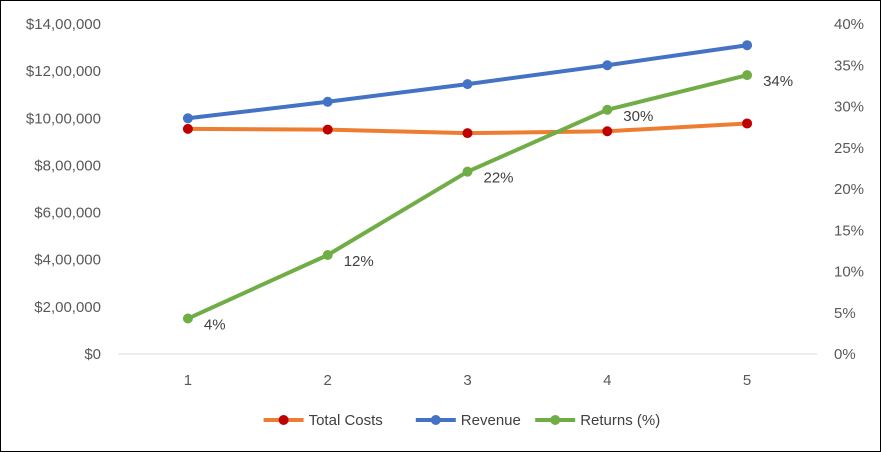 This screenshot has height=452, width=881. Describe the element at coordinates (63, 24) in the screenshot. I see `left-axis-tick-label: $14,00,000` at that location.